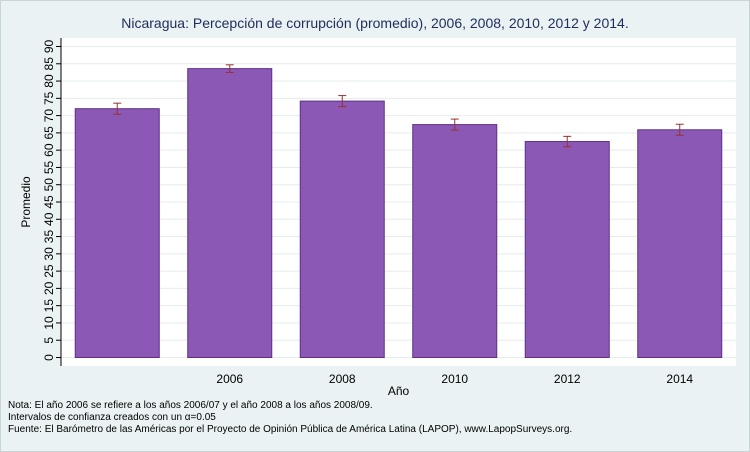  I want to click on y-tick-label: 30, so click(49, 254).